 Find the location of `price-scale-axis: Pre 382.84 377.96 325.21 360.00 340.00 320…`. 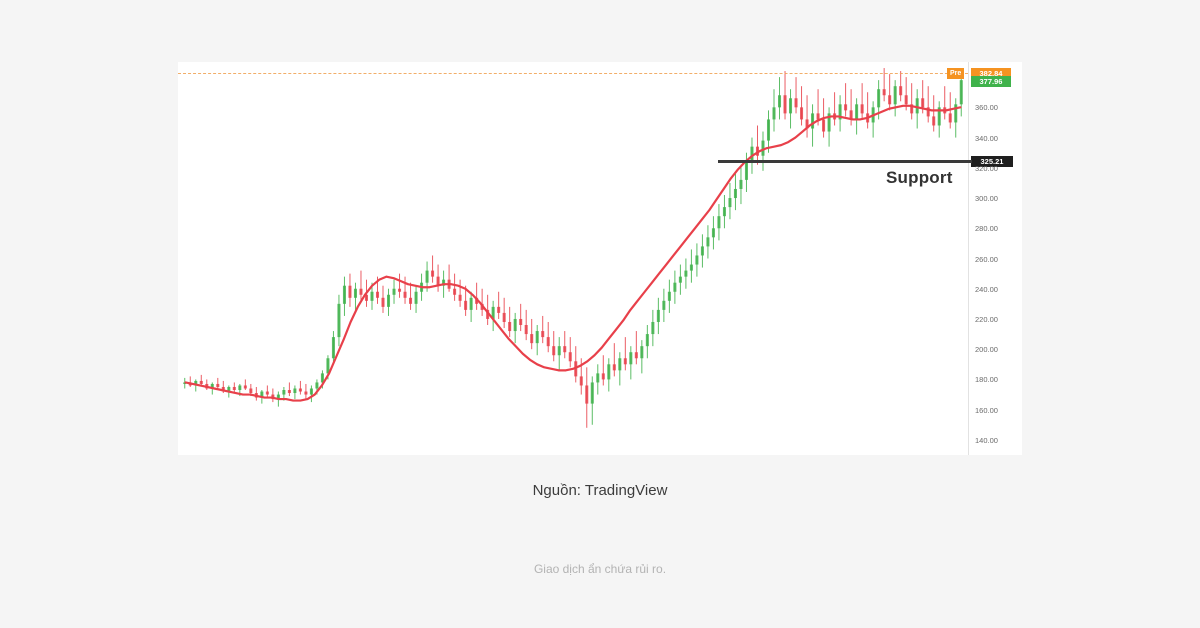

price-scale-axis: Pre 382.84 377.96 325.21 360.00 340.00 320… is located at coordinates (984, 258).